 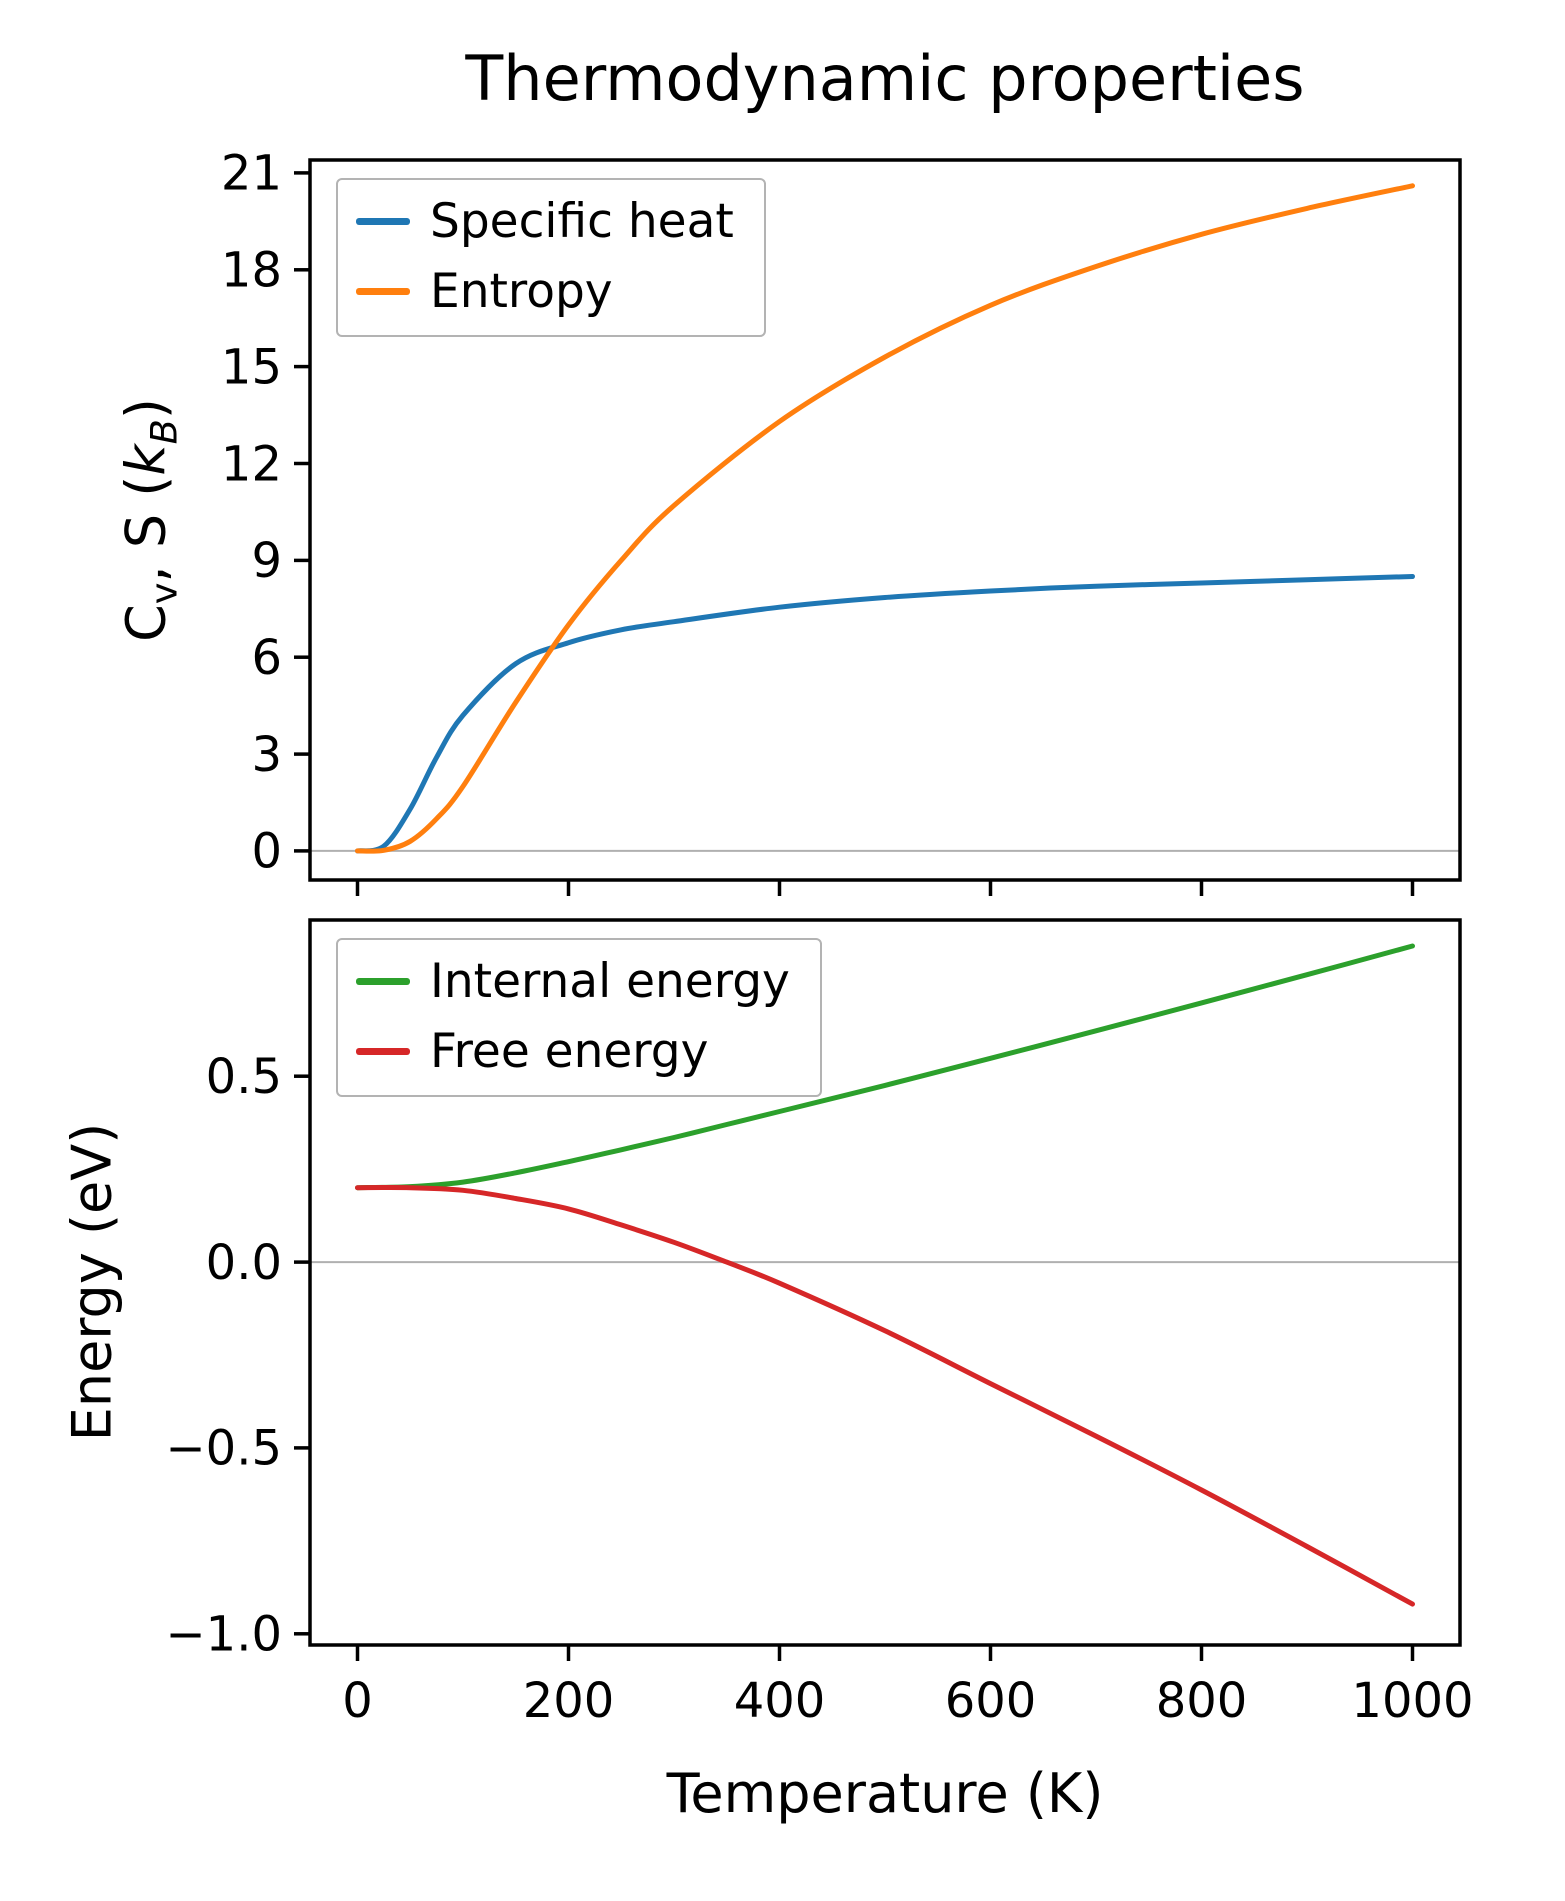 What do you see at coordinates (521, 291) in the screenshot?
I see `legend-label-entropy: Entropy` at bounding box center [521, 291].